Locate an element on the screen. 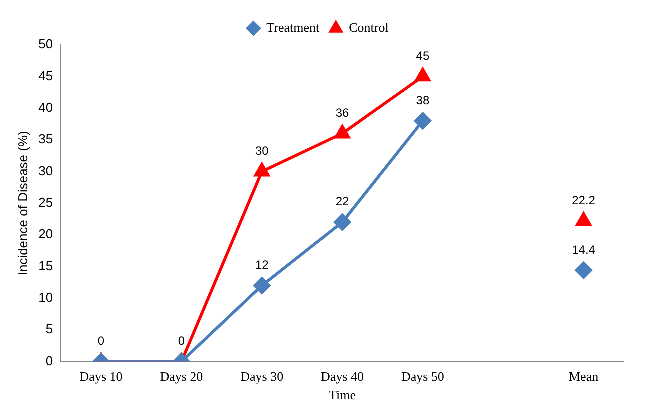 The width and height of the screenshot is (652, 412). x-tick-label: Days 30 is located at coordinates (262, 376).